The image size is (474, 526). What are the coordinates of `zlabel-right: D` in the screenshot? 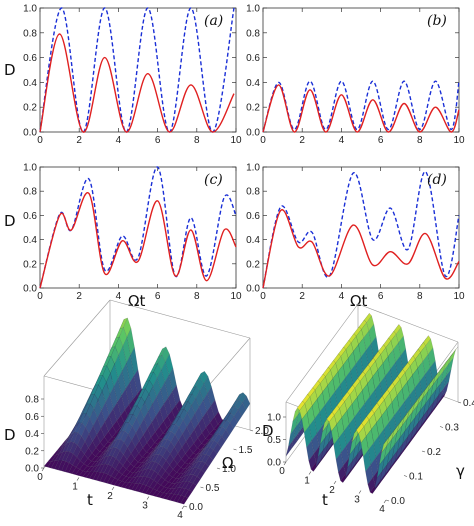 It's located at (268, 431).